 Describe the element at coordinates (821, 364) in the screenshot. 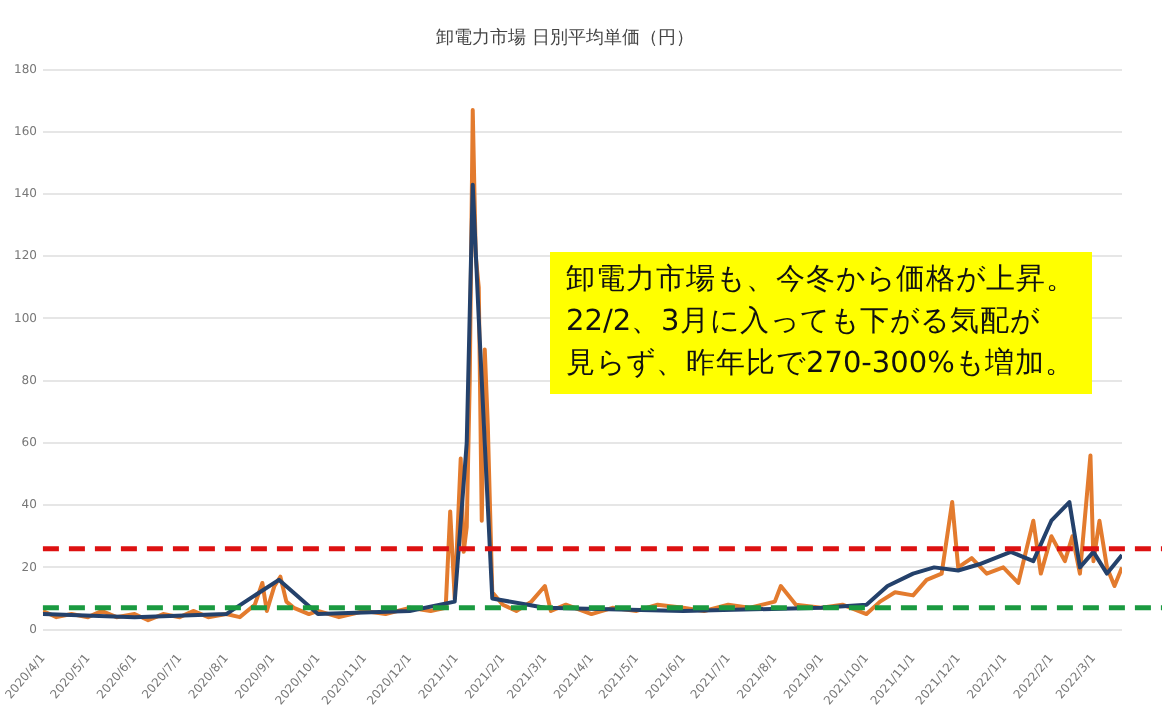

I see `annotation: 見らず、昨年比で270-300%も増加。` at that location.